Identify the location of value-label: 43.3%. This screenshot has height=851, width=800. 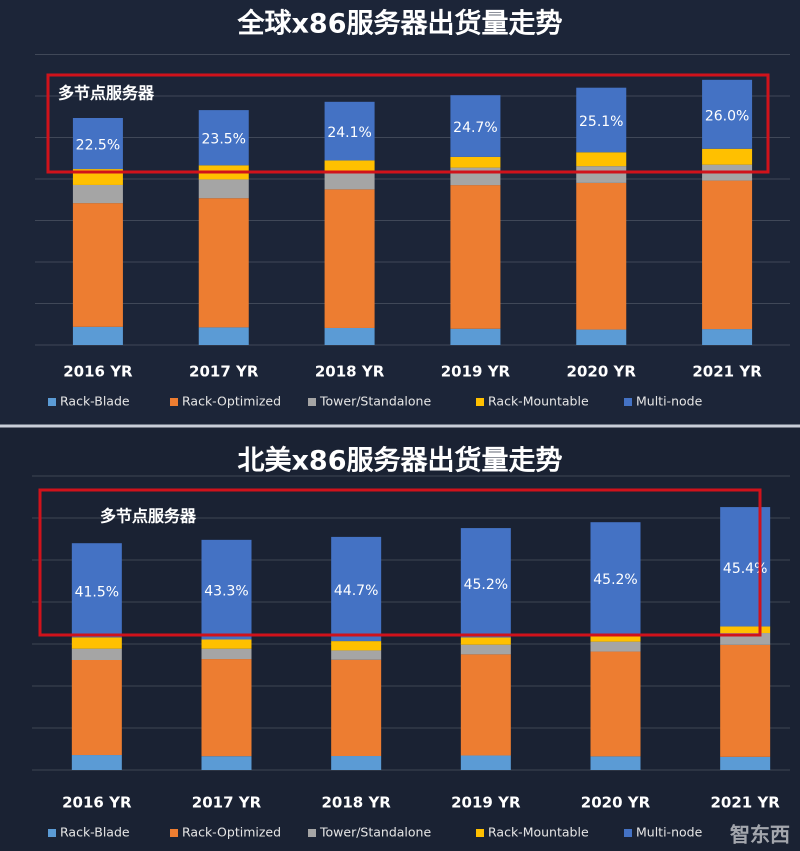
(226, 592).